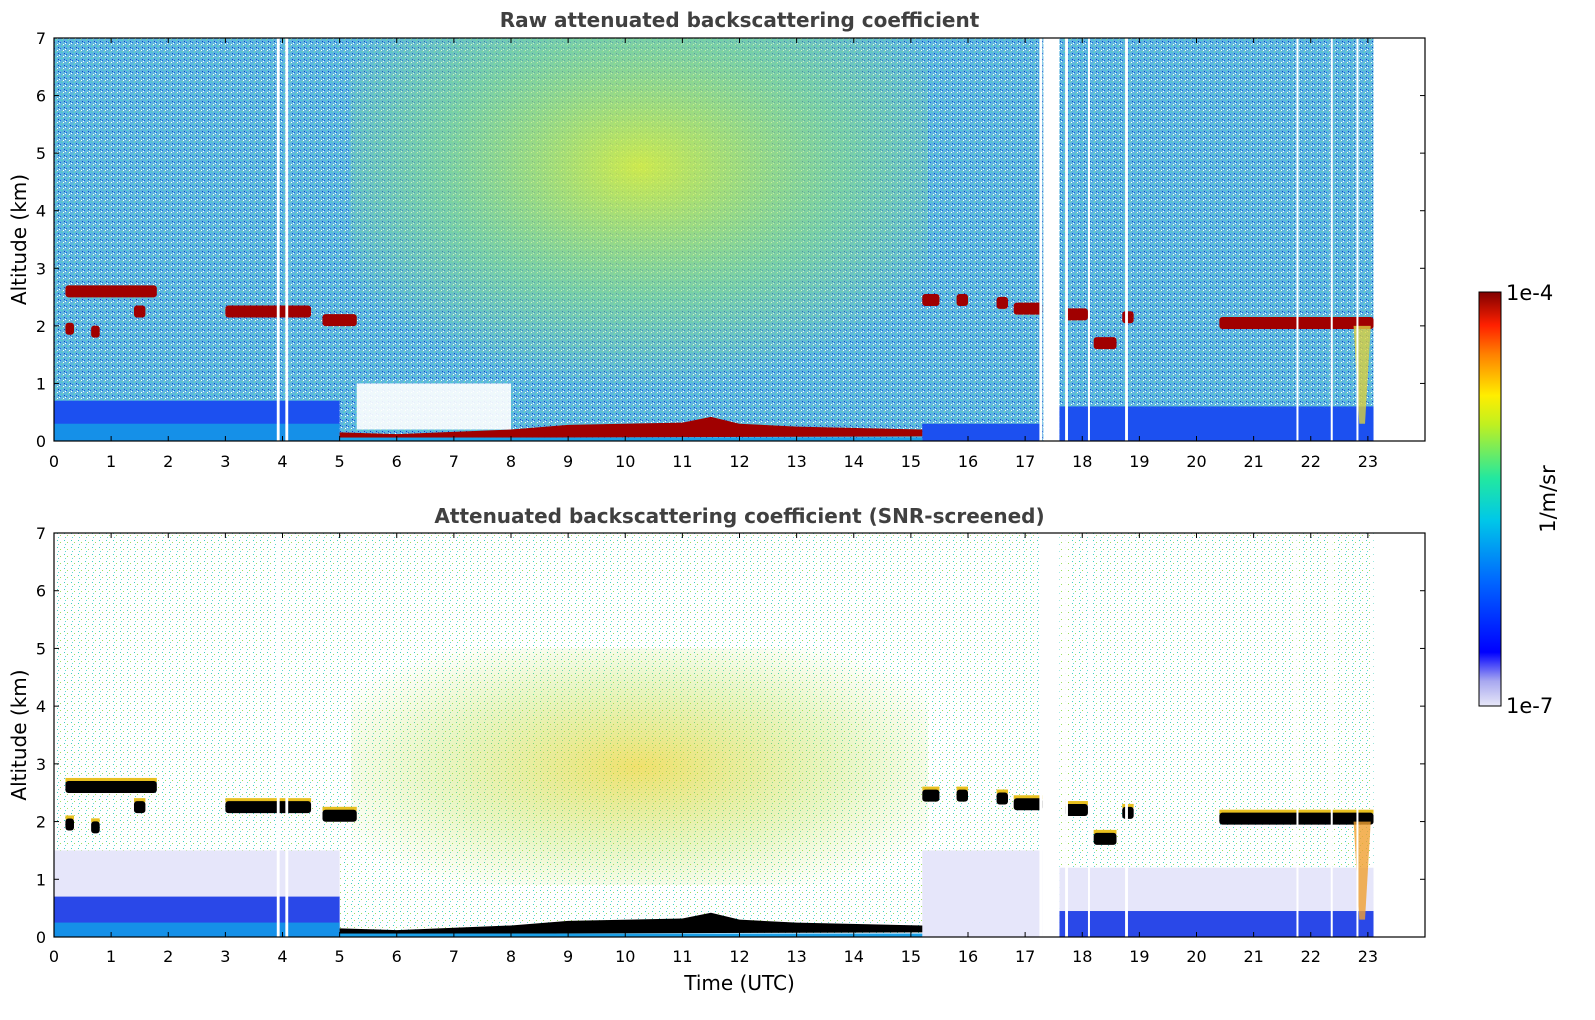 The height and width of the screenshot is (1020, 1595). Describe the element at coordinates (397, 956) in the screenshot. I see `x-tick-label: 6` at that location.